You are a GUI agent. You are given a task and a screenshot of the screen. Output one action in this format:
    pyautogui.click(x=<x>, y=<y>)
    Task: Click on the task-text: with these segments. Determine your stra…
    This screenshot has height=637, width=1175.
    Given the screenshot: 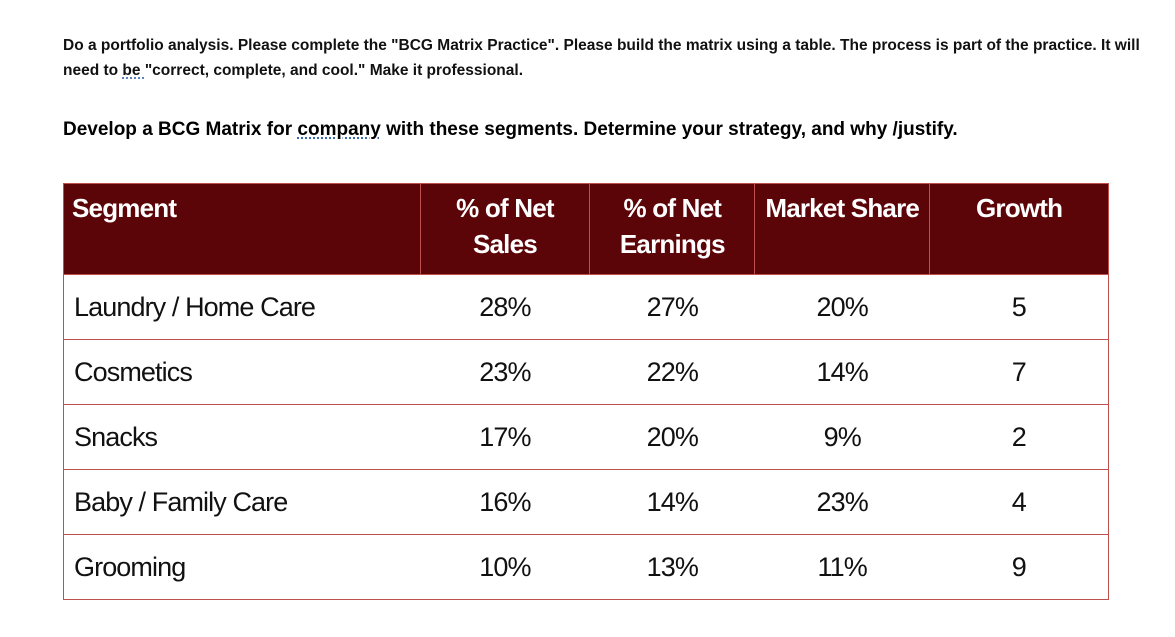 What is the action you would take?
    pyautogui.click(x=669, y=129)
    